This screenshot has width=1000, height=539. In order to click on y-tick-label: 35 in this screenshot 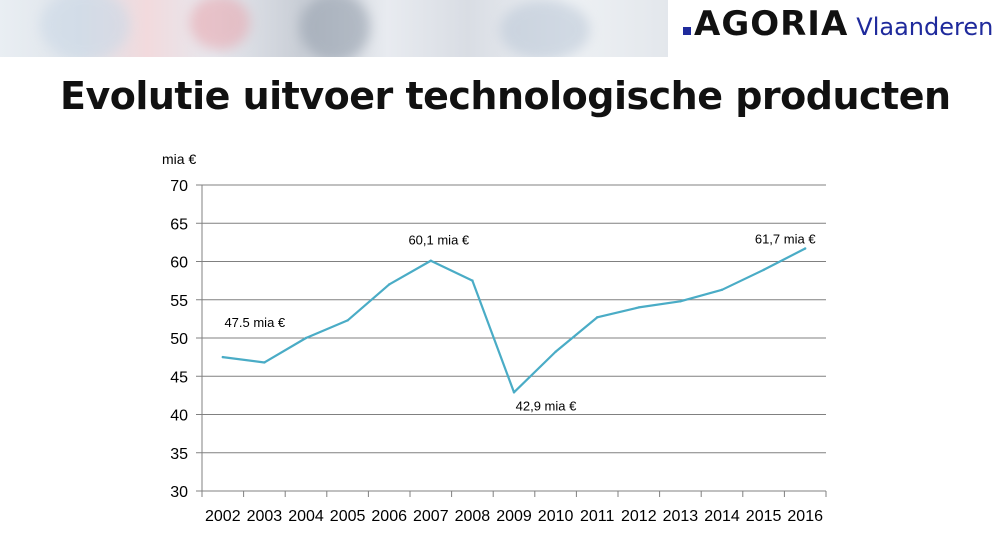, I will do `click(179, 454)`.